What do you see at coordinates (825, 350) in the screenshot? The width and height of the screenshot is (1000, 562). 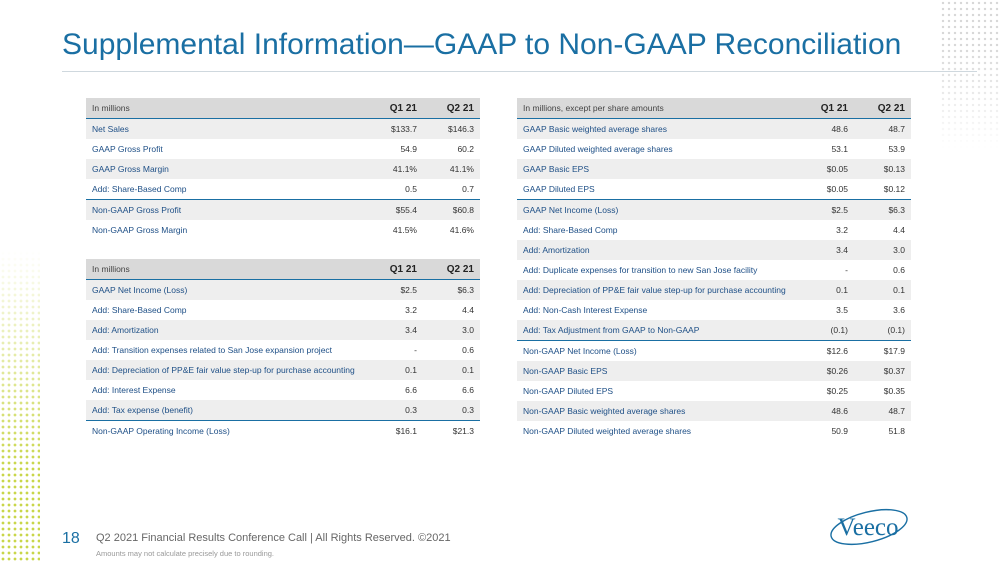 I see `row-q1: $12.6` at bounding box center [825, 350].